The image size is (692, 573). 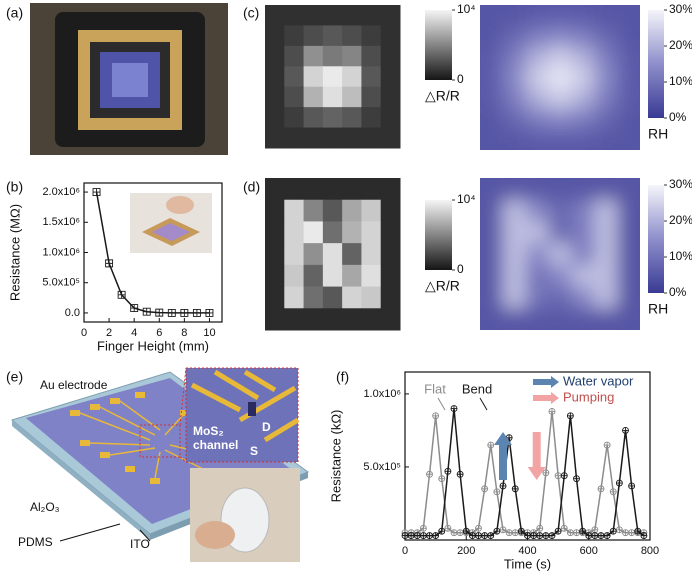 I want to click on schematic-label: Au electrode, so click(x=74, y=385).